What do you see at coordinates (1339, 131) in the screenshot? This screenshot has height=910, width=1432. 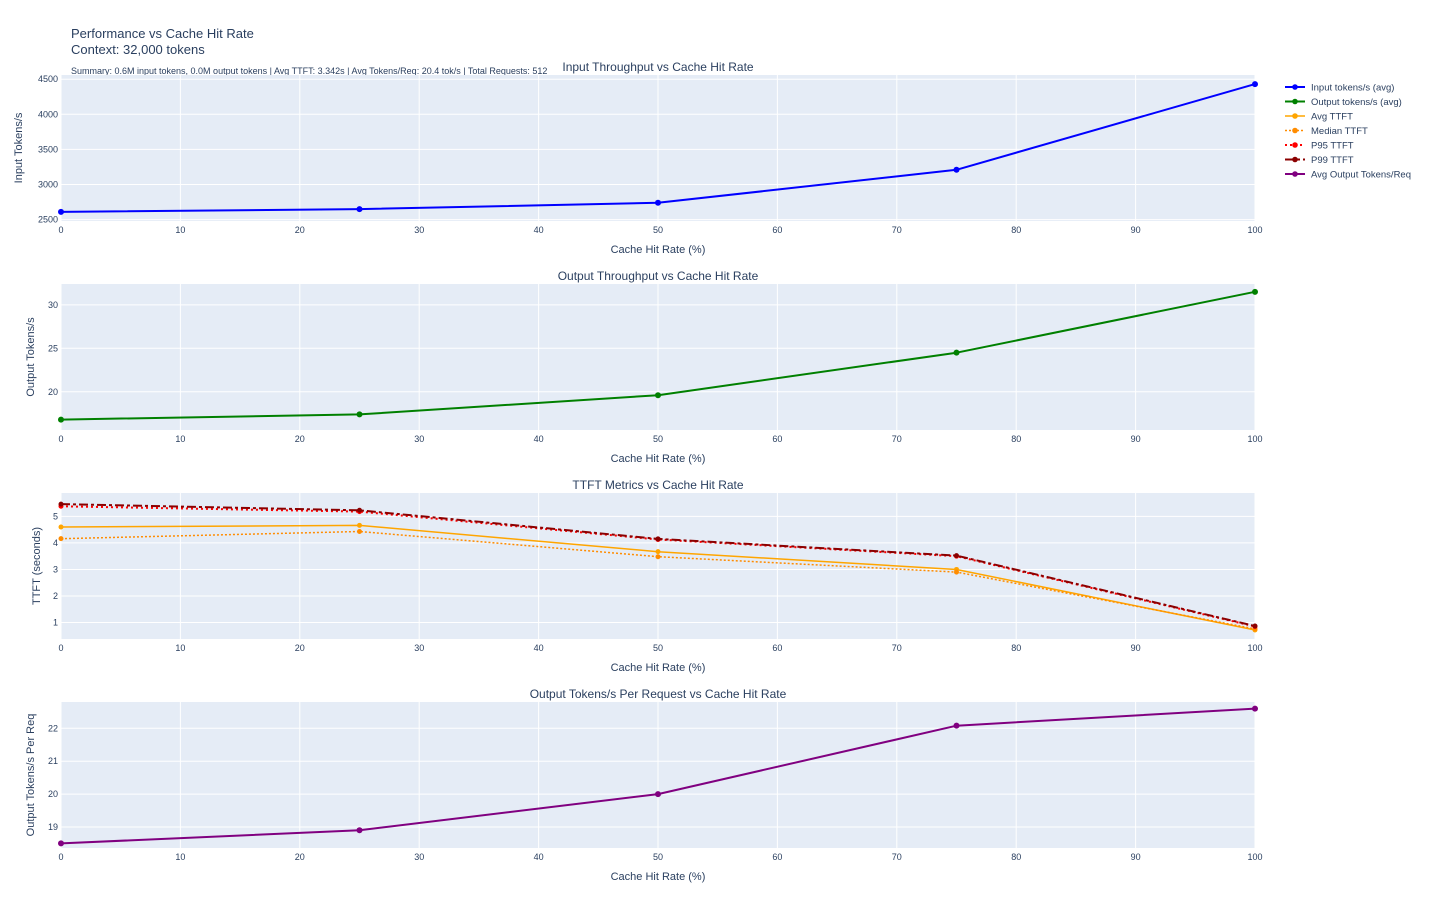 I see `legend-entry-label: Median TTFT` at bounding box center [1339, 131].